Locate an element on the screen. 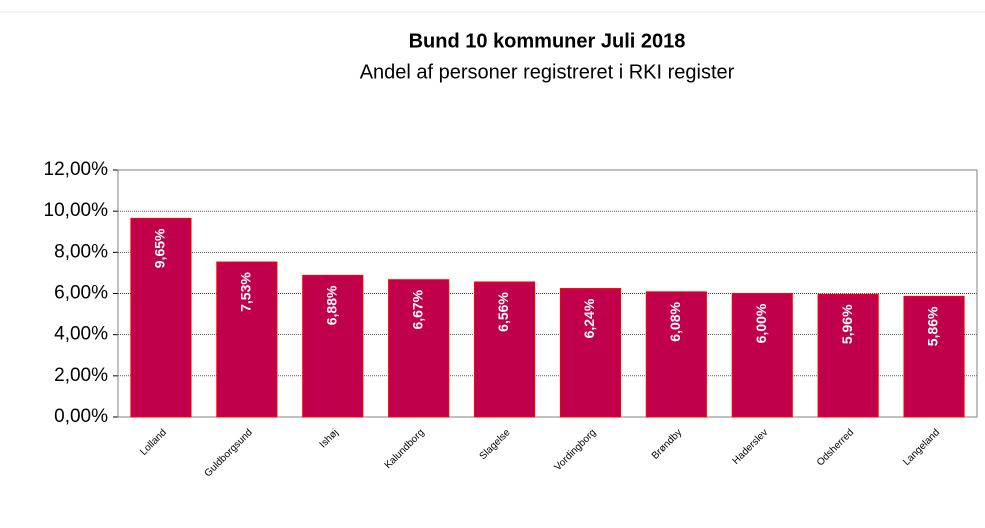 The height and width of the screenshot is (528, 985). x-tick-label: Lolland is located at coordinates (153, 442).